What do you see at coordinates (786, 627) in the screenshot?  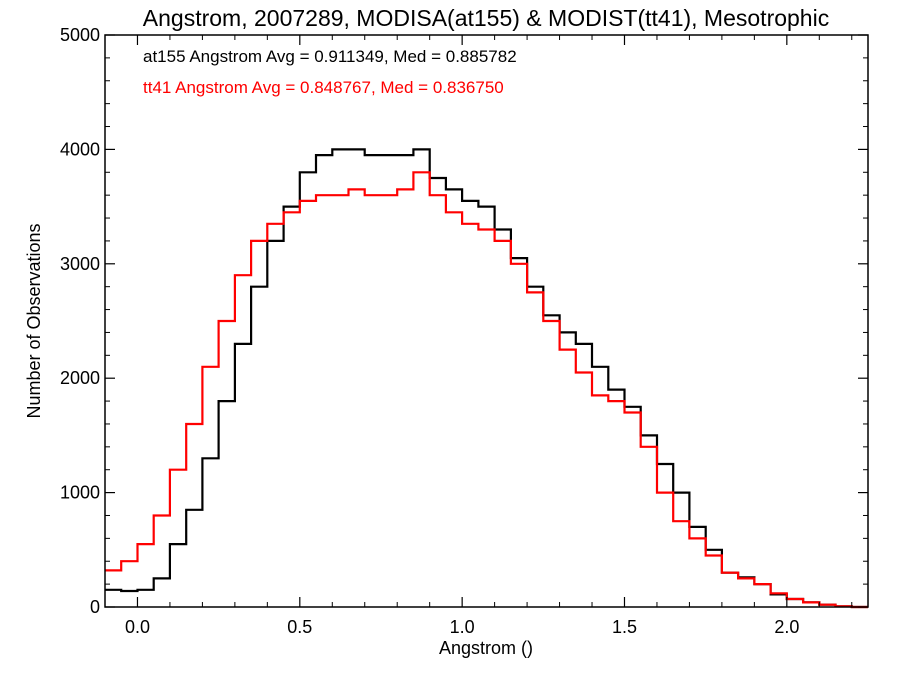 I see `x-tick-label: 2.0` at bounding box center [786, 627].